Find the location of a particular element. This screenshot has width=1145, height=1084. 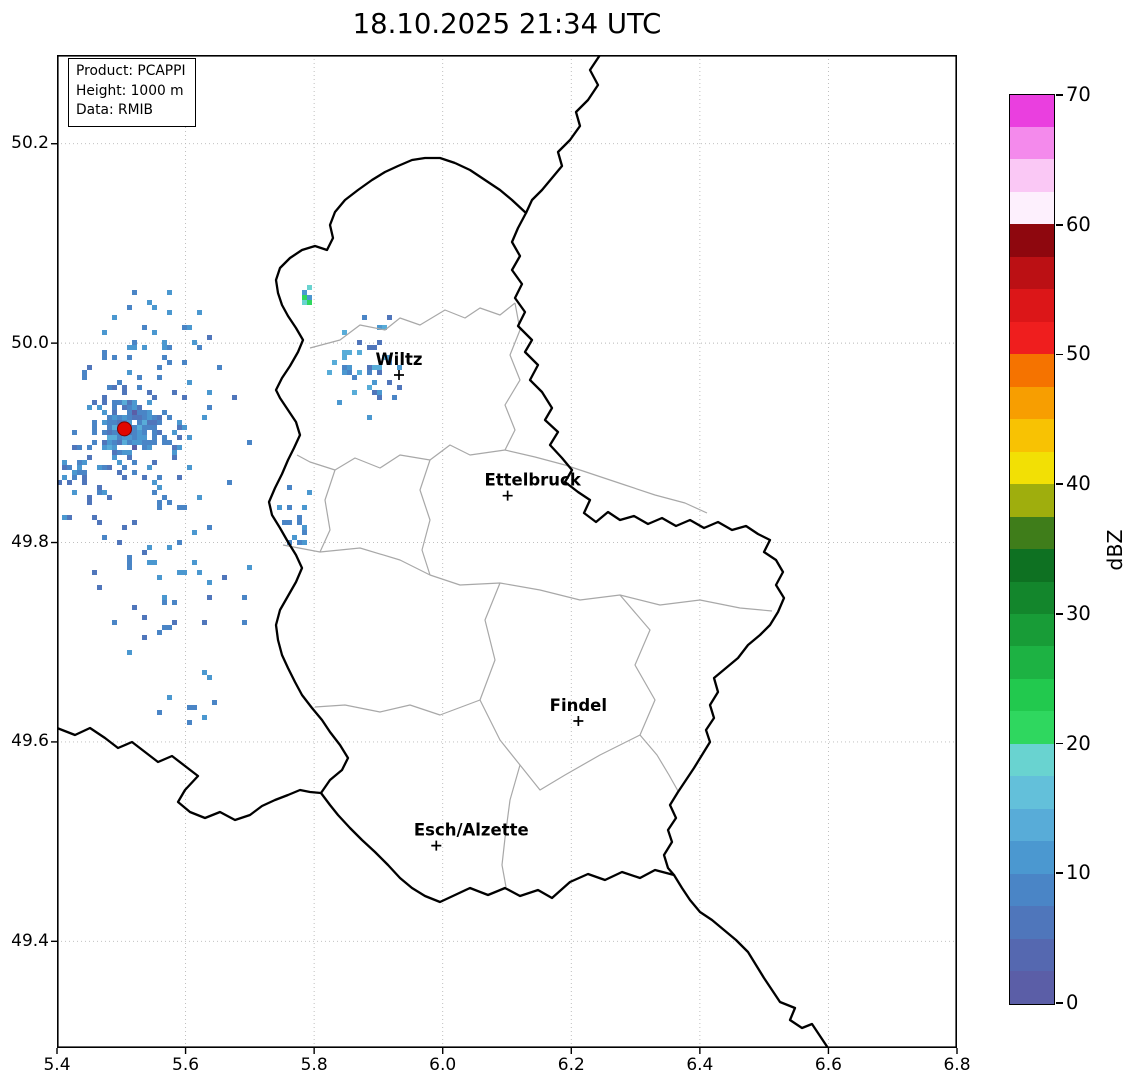

x-tick-label: 5.4 is located at coordinates (57, 1065).